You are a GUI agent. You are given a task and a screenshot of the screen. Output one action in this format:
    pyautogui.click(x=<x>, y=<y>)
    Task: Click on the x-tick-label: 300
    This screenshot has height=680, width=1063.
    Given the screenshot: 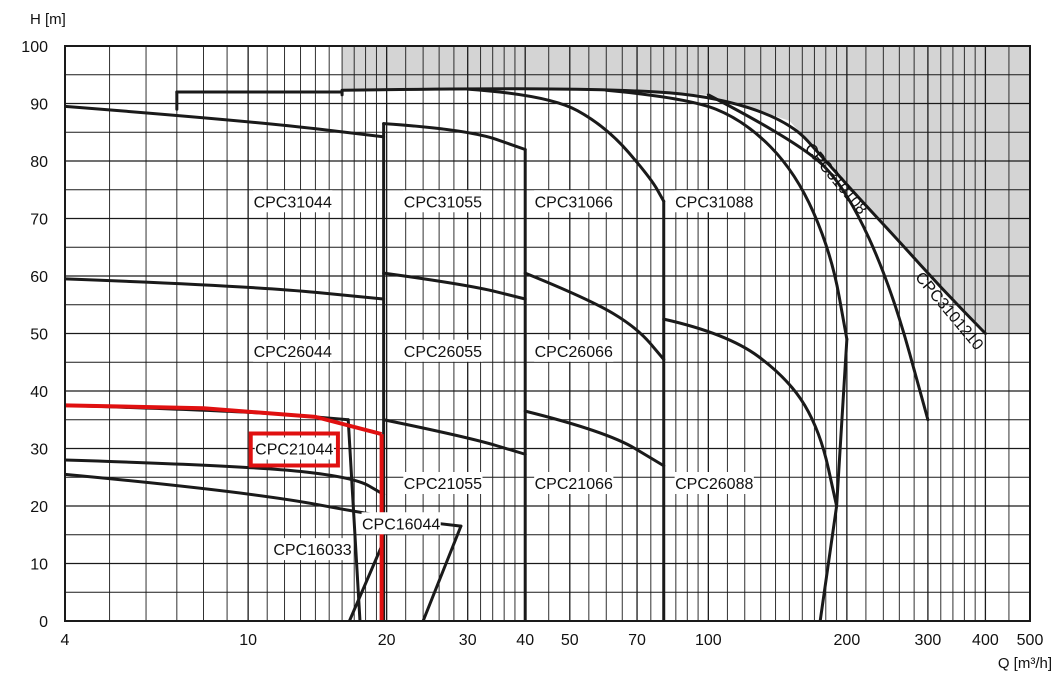 What is the action you would take?
    pyautogui.click(x=928, y=640)
    